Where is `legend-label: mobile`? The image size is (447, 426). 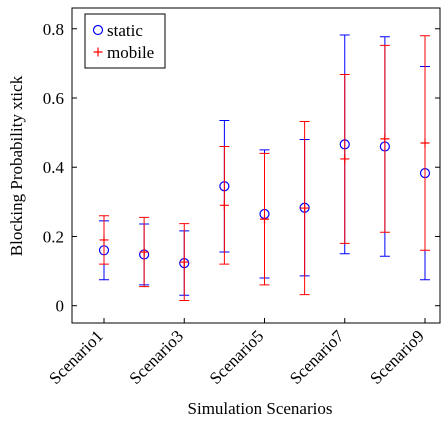 legend-label: mobile is located at coordinates (130, 52).